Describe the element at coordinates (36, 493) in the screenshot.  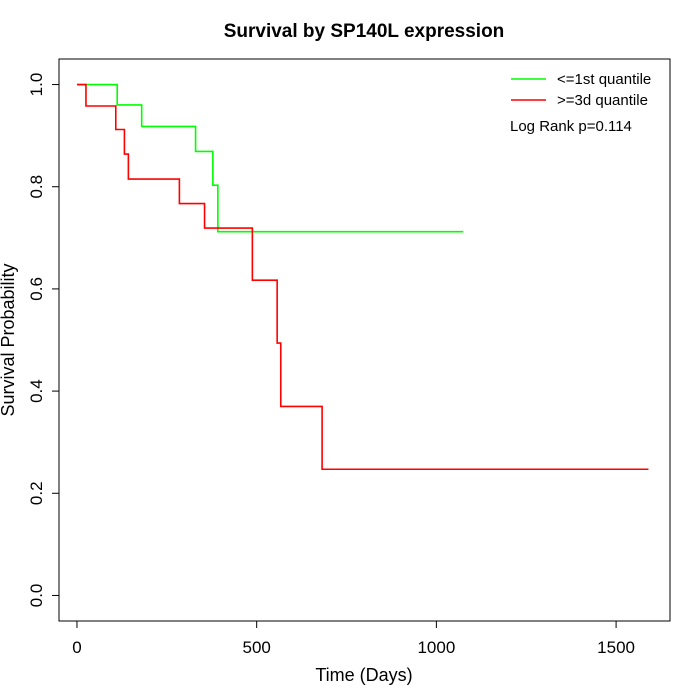
I see `y-tick-label: 0.2` at that location.